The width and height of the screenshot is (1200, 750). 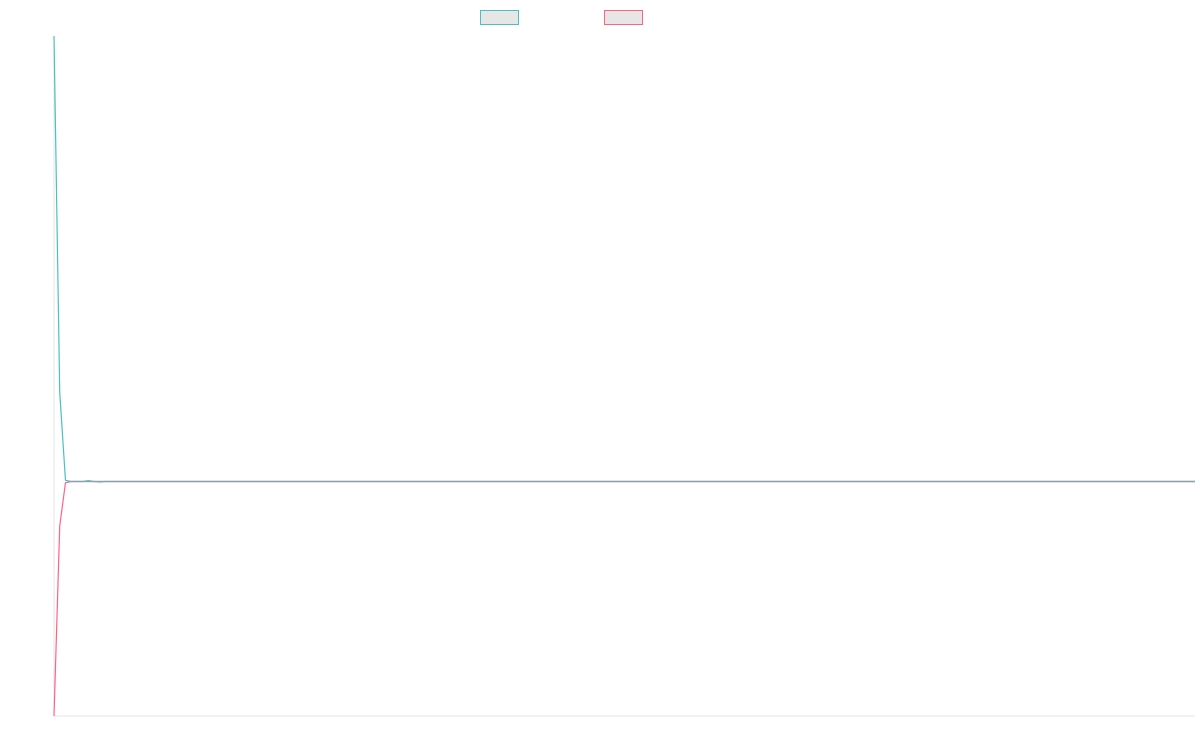 What do you see at coordinates (600, 17) in the screenshot?
I see `legend` at bounding box center [600, 17].